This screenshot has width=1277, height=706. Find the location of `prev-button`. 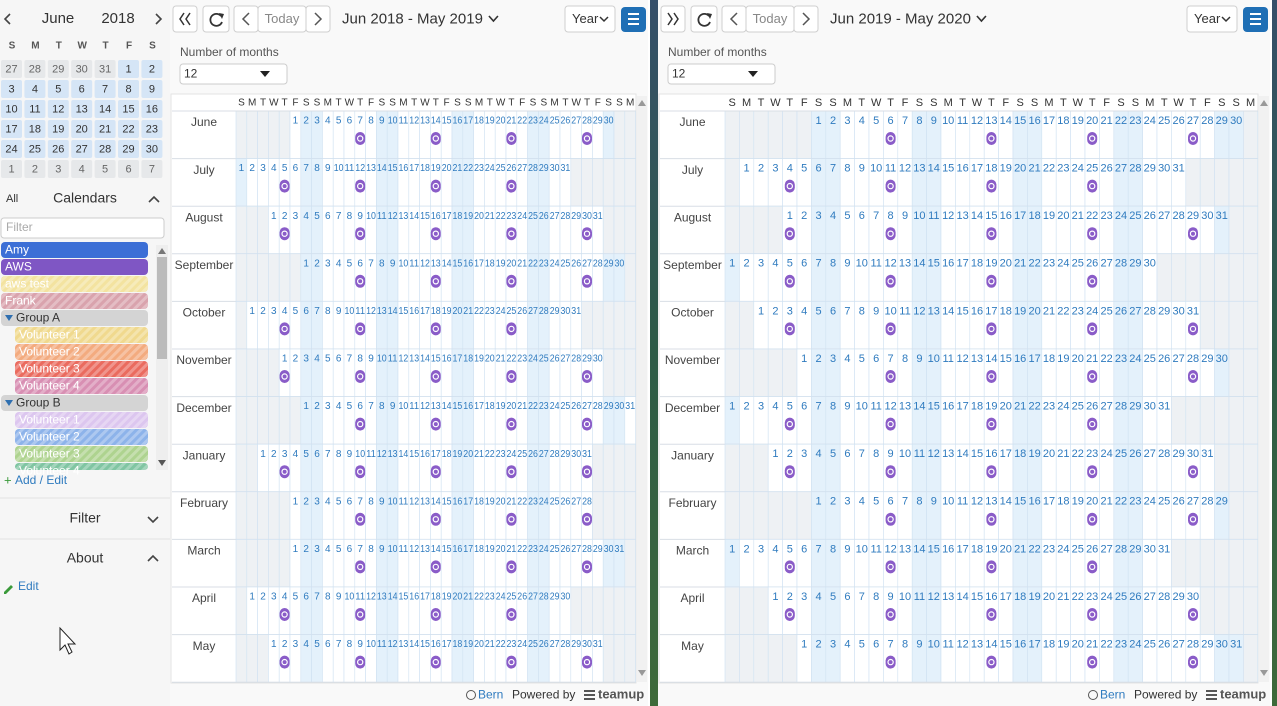

prev-button is located at coordinates (734, 19).